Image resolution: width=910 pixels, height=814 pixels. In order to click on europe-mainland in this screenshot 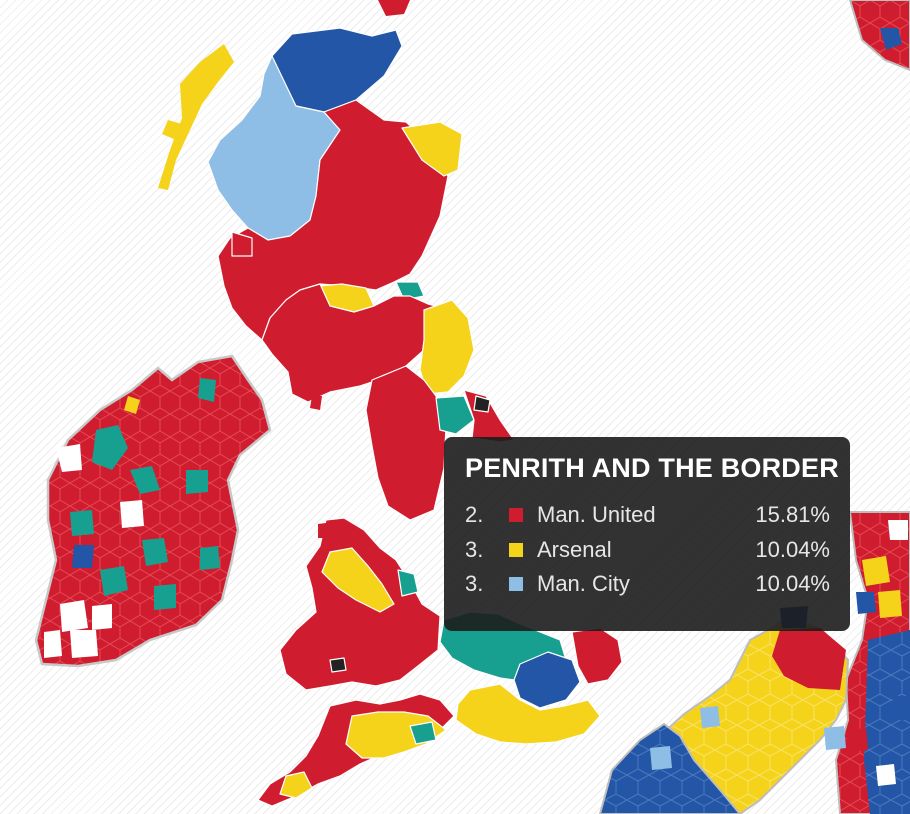, I will do `click(754, 662)`.